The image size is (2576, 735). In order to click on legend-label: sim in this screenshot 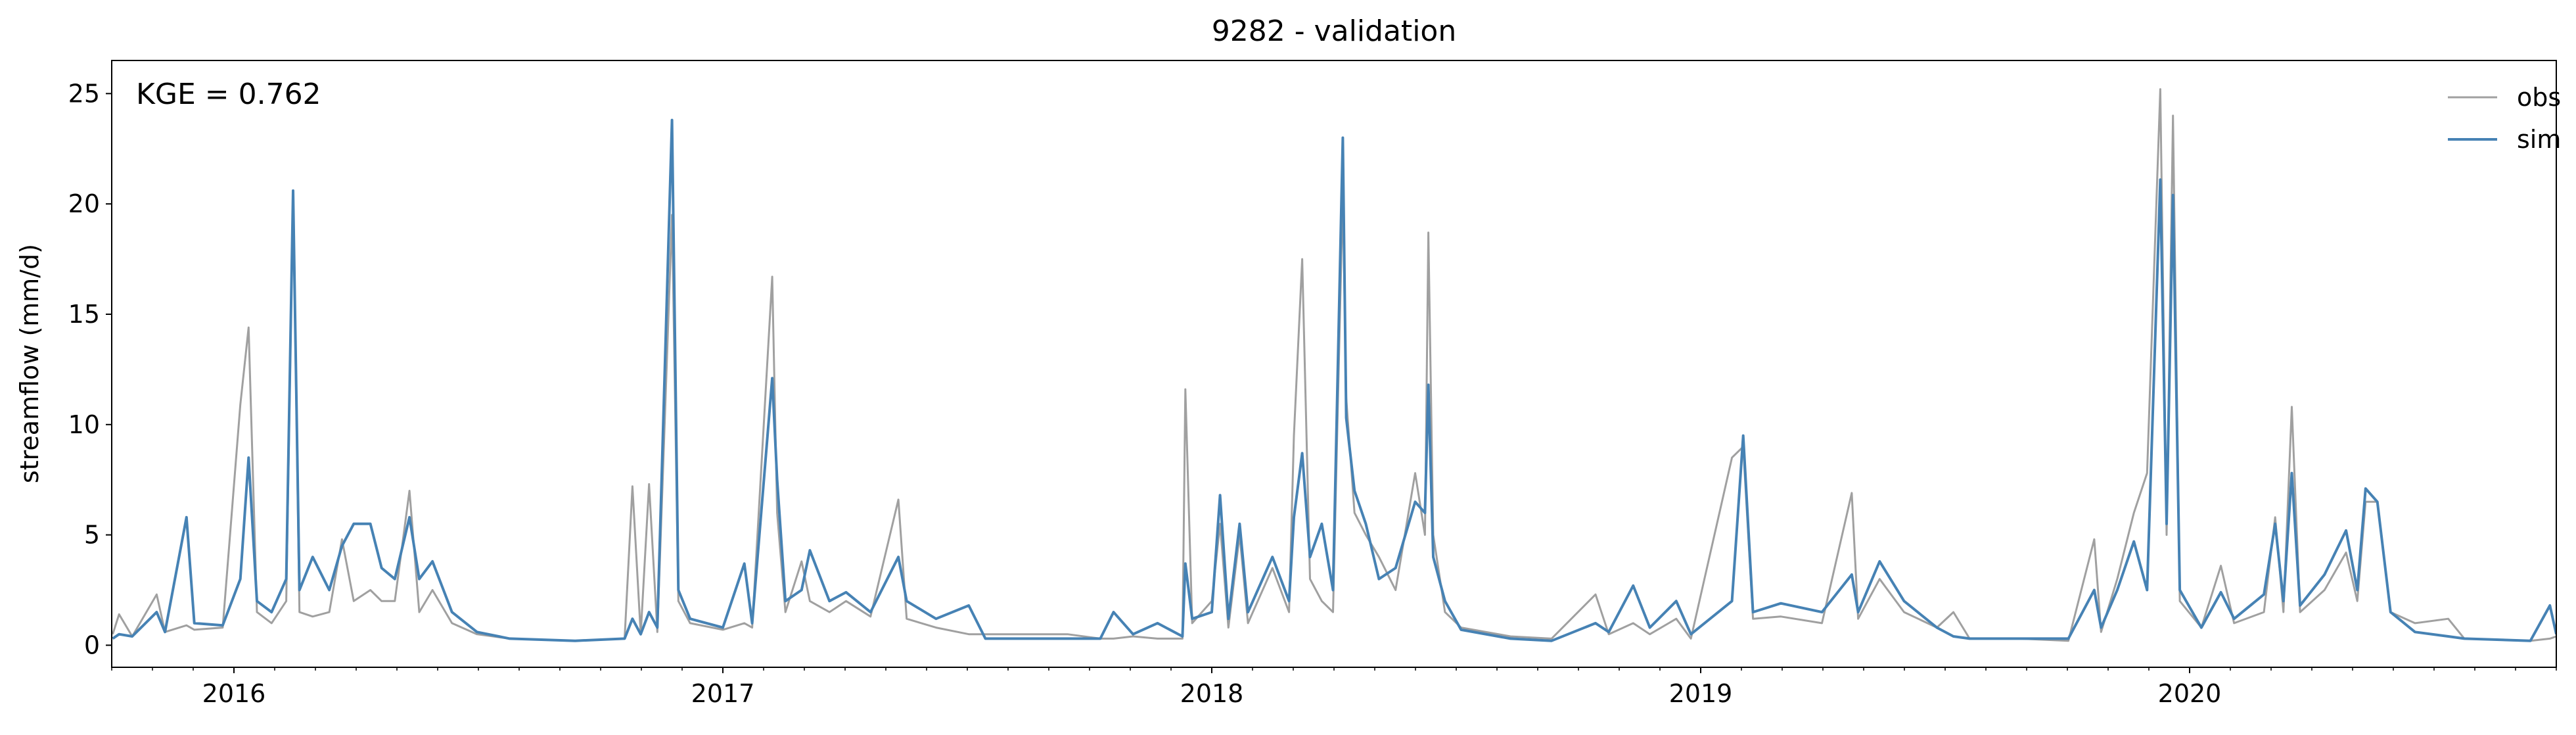, I will do `click(2539, 139)`.